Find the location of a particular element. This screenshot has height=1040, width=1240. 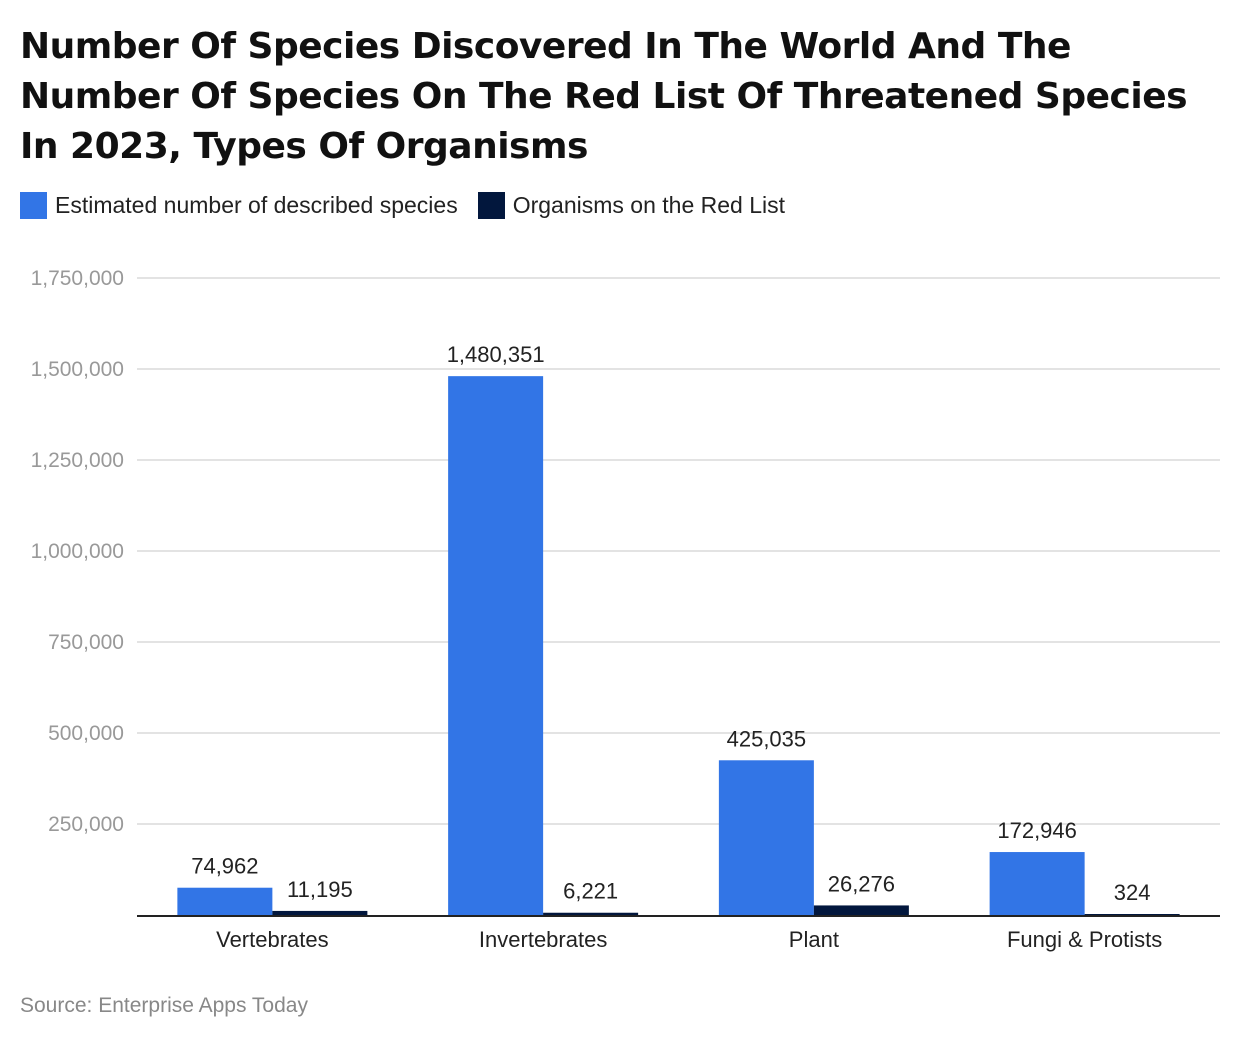

legend-label-redlist: Organisms on the Red List is located at coordinates (648, 205).